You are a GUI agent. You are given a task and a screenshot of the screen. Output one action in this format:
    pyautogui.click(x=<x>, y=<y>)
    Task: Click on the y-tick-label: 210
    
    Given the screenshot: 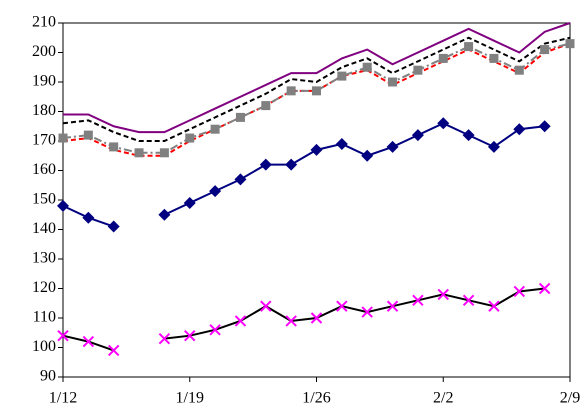 What is the action you would take?
    pyautogui.click(x=44, y=22)
    